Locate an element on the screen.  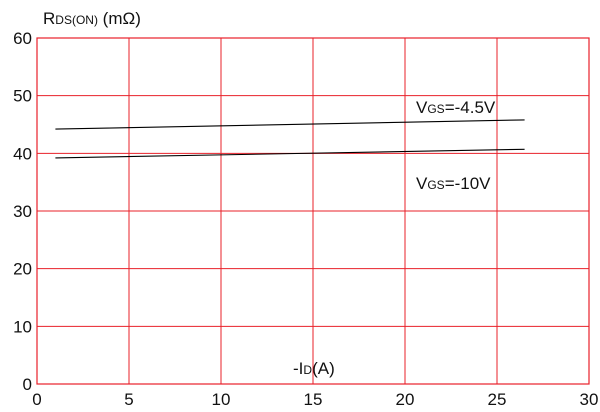
y-tick-label: 30 is located at coordinates (22, 211).